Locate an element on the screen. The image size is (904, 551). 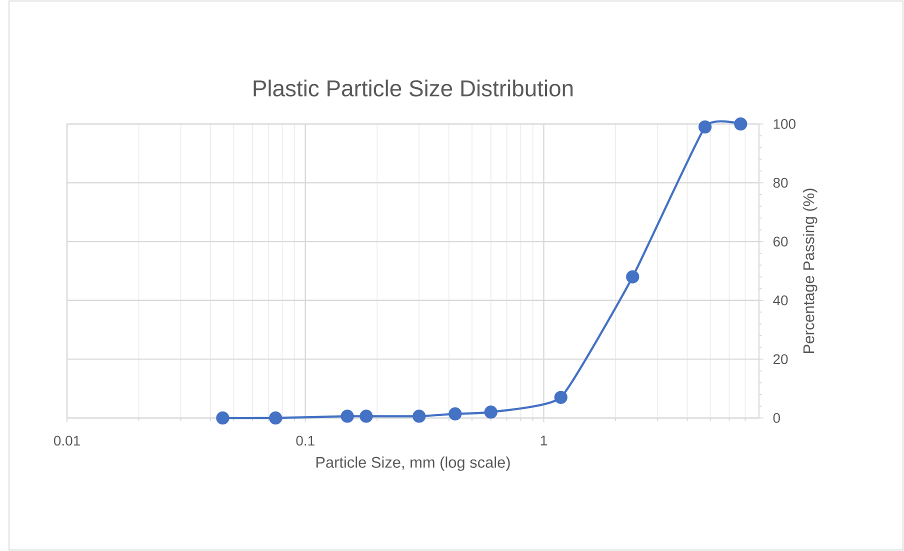
x-tick-label: 0.01 is located at coordinates (67, 441).